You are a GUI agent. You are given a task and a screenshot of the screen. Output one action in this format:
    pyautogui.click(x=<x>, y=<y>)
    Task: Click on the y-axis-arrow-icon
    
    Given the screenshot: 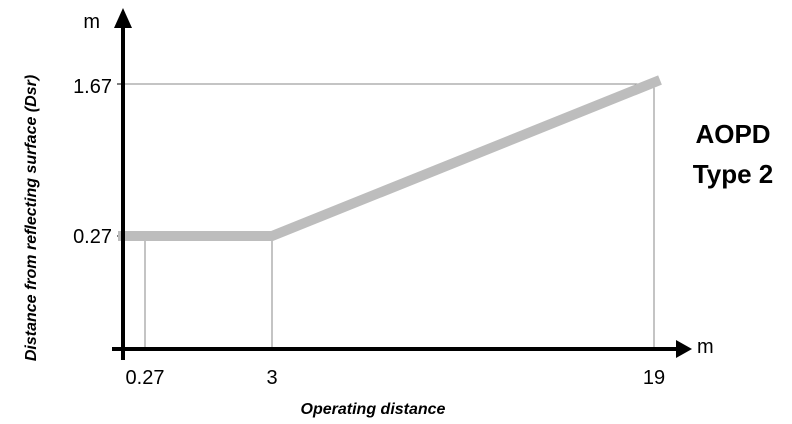 What is the action you would take?
    pyautogui.click(x=123, y=18)
    